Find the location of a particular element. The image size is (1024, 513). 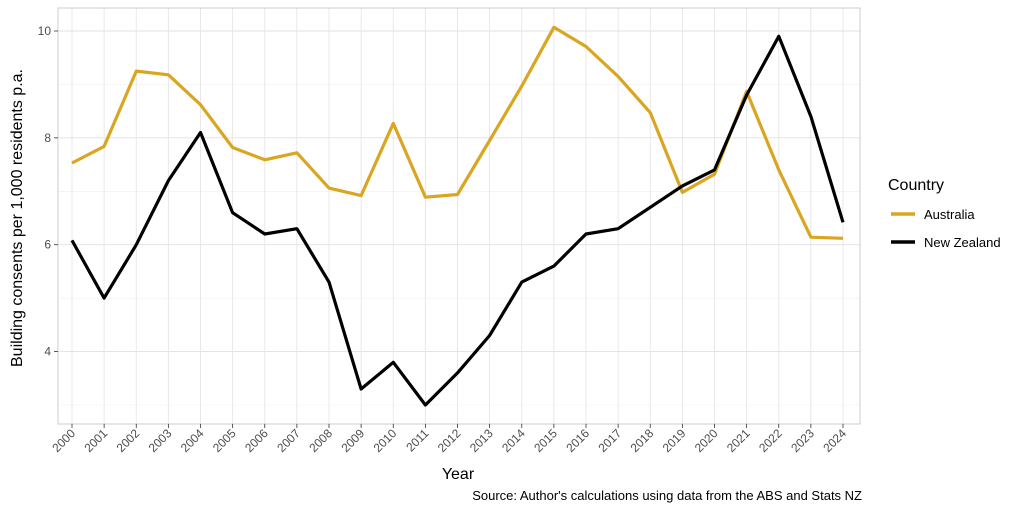

x-tick-label: 2011 is located at coordinates (417, 440).